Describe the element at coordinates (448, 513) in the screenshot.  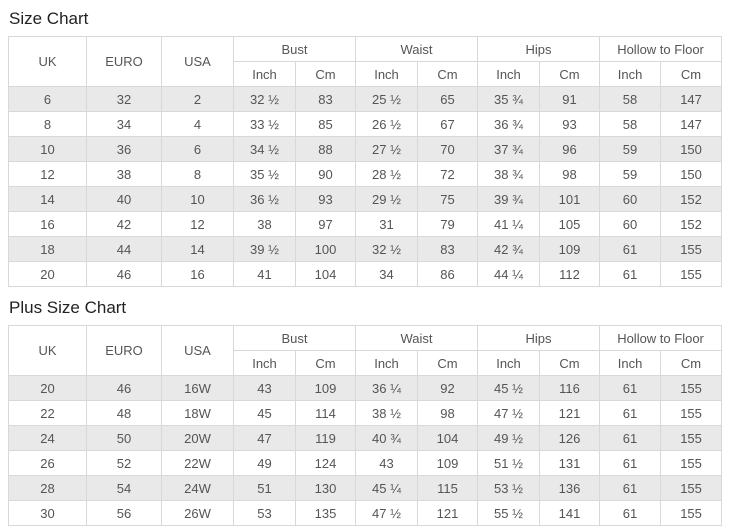
I see `table-cell: 121` at that location.